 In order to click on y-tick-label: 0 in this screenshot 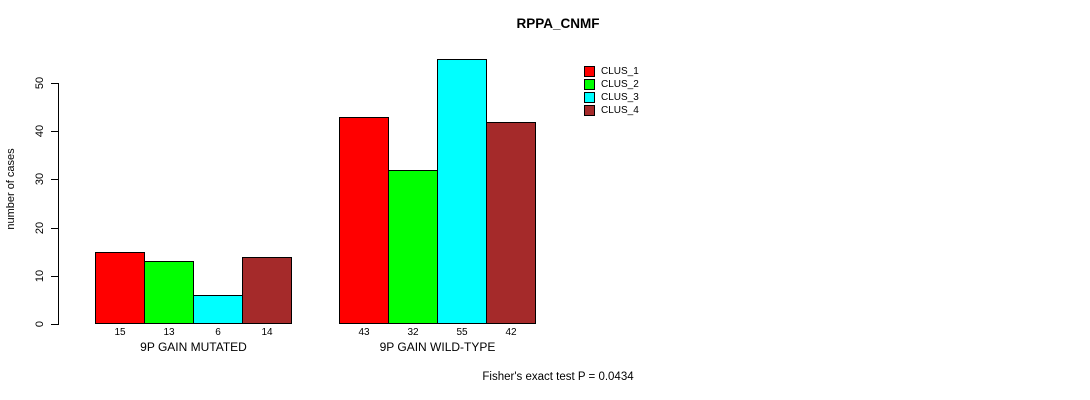, I will do `click(40, 324)`.